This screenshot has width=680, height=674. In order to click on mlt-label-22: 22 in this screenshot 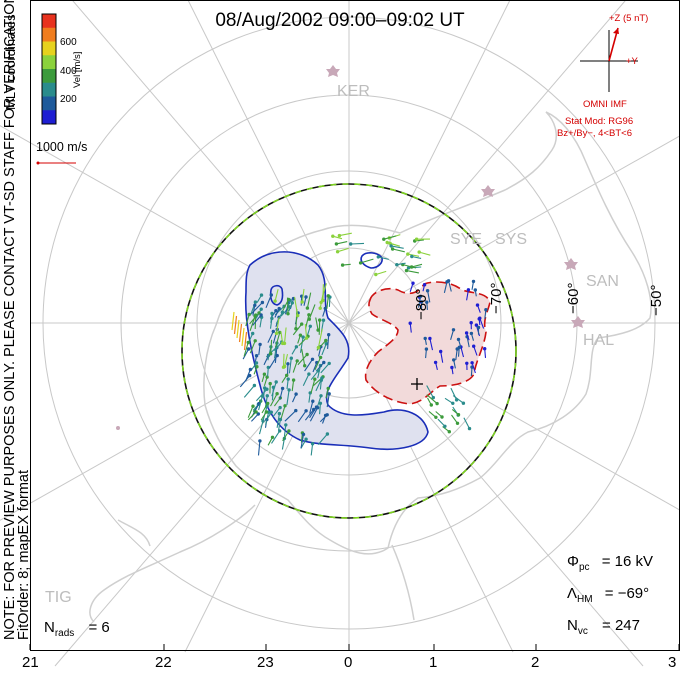, I will do `click(163, 662)`.